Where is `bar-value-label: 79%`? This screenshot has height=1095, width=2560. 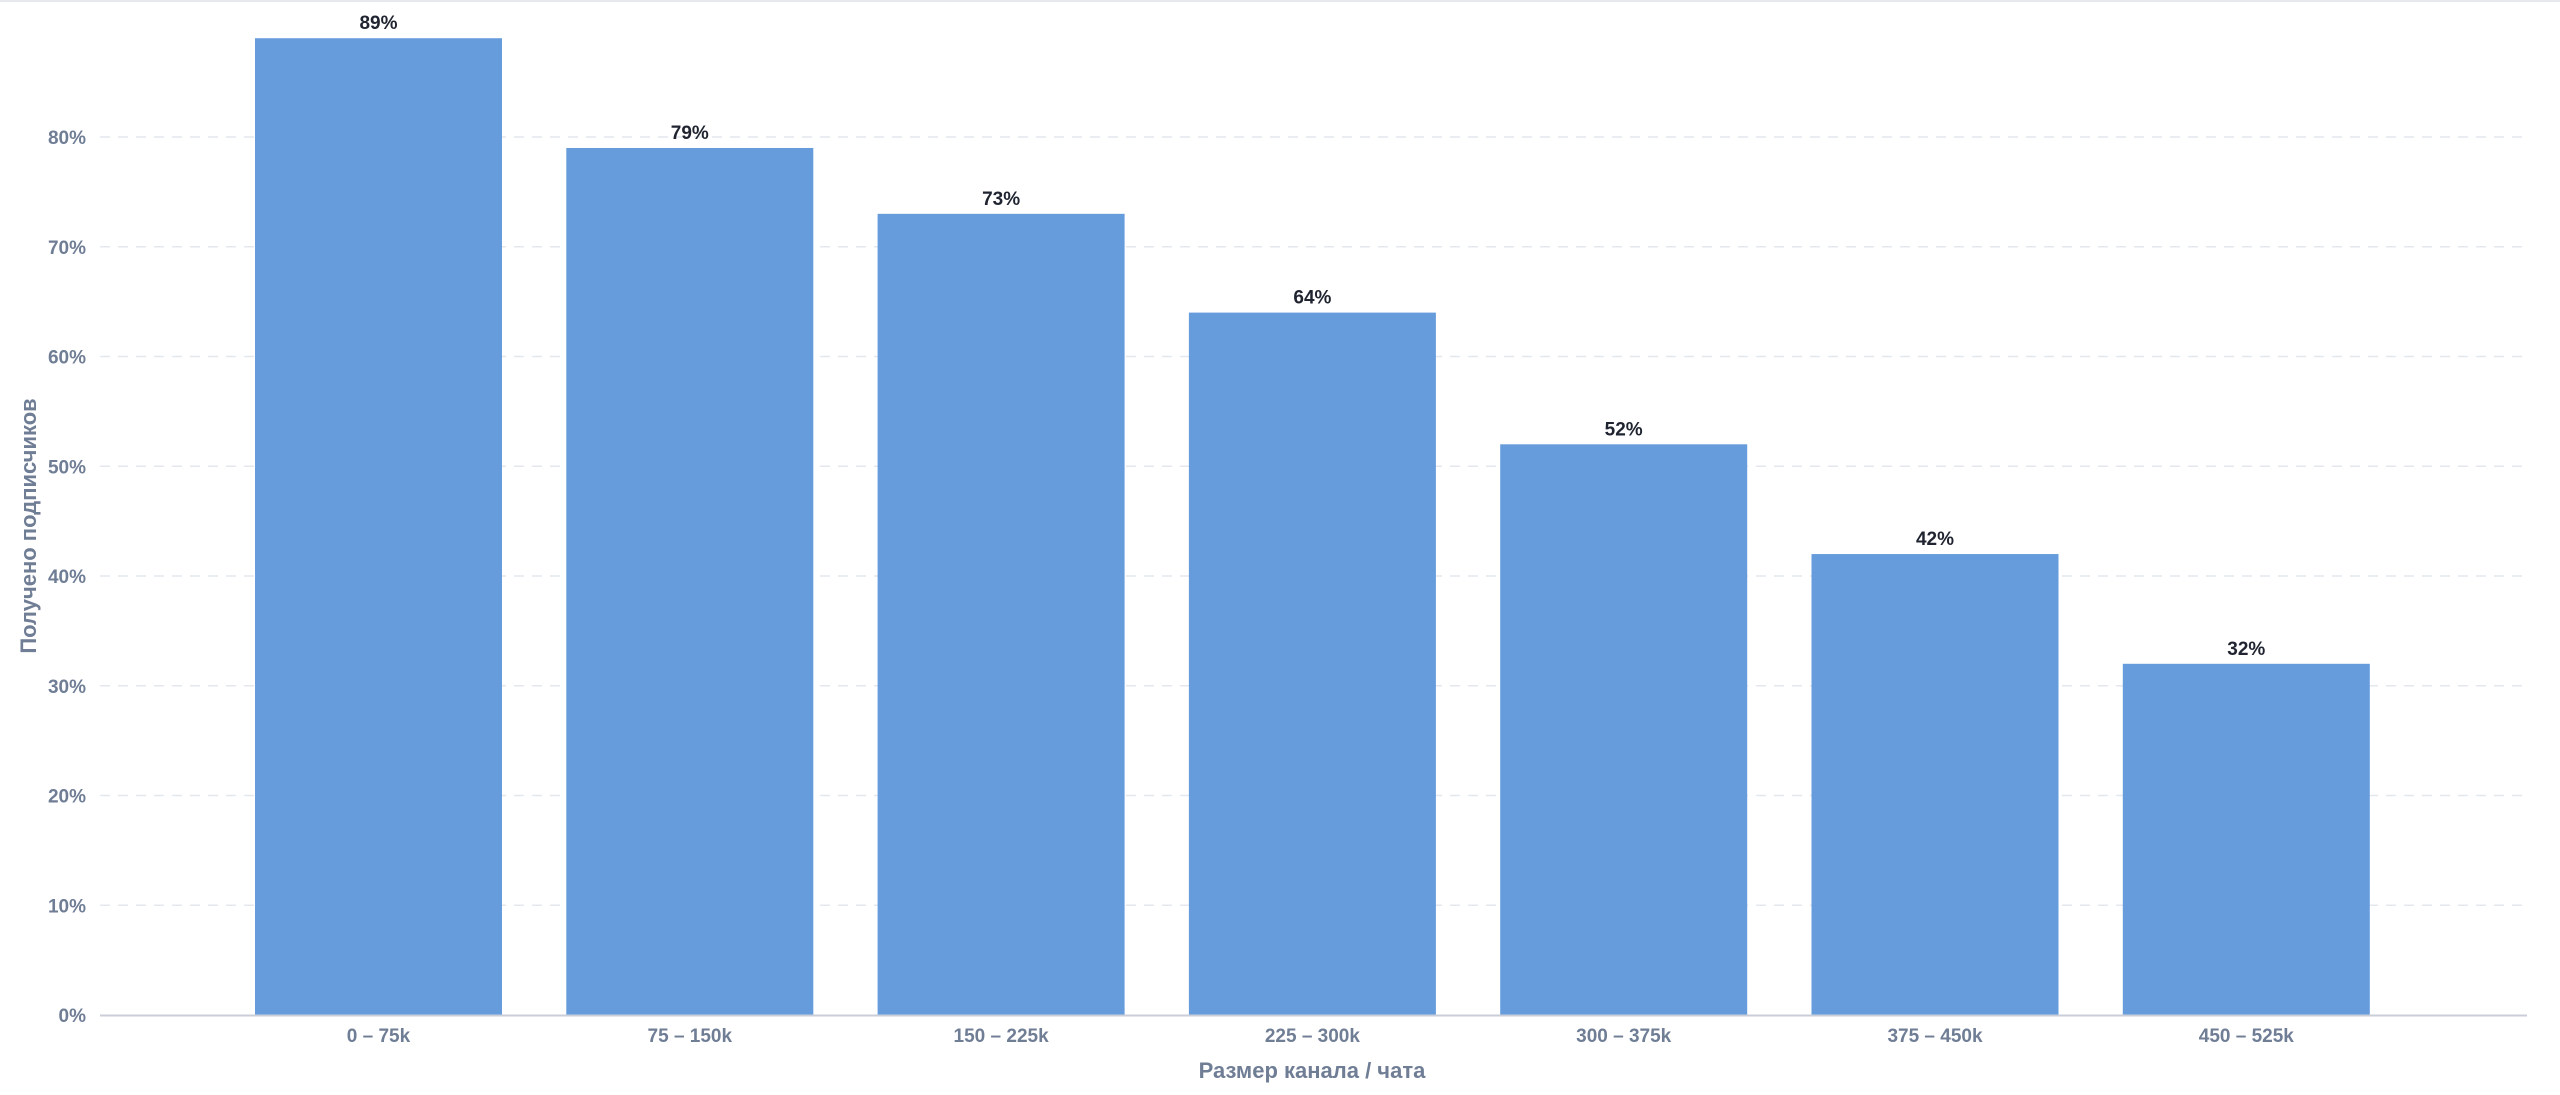
bar-value-label: 79% is located at coordinates (690, 133).